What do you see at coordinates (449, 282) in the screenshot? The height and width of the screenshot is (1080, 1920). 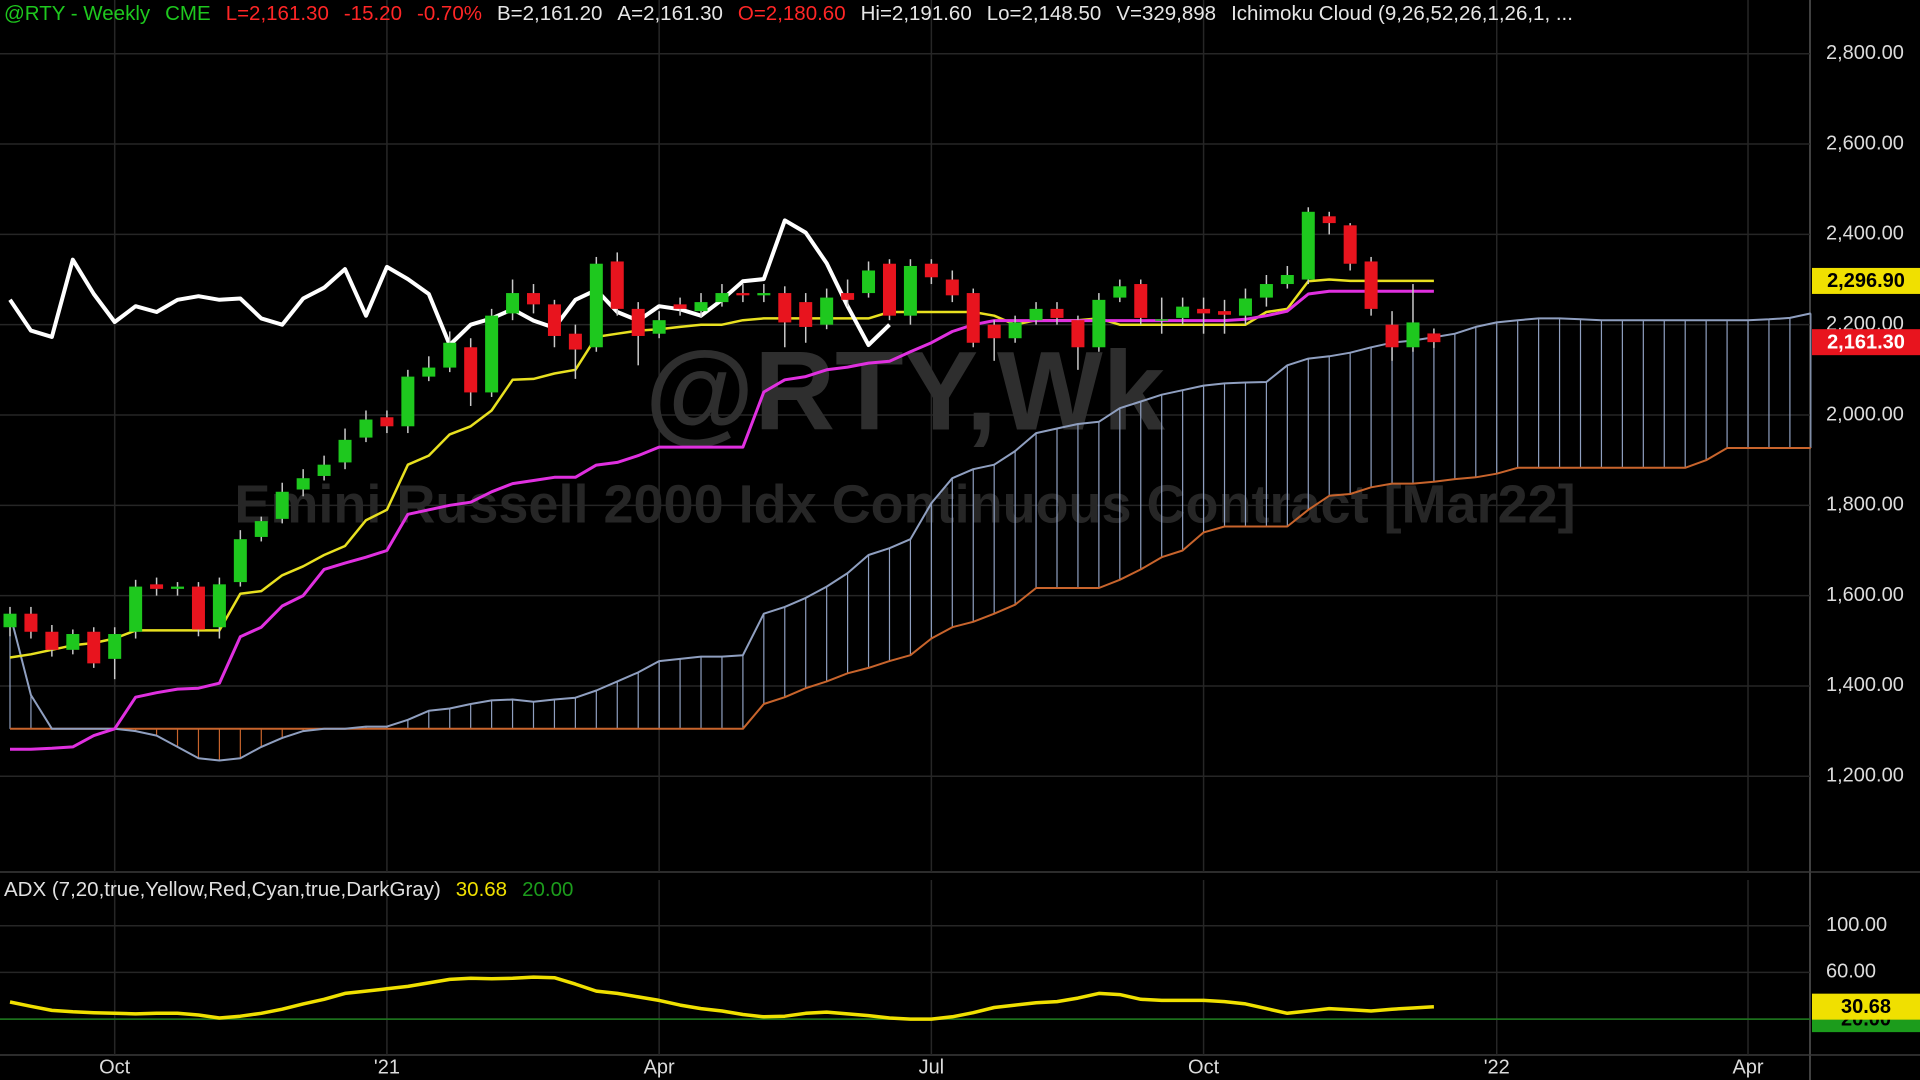 I see `indicator-line` at bounding box center [449, 282].